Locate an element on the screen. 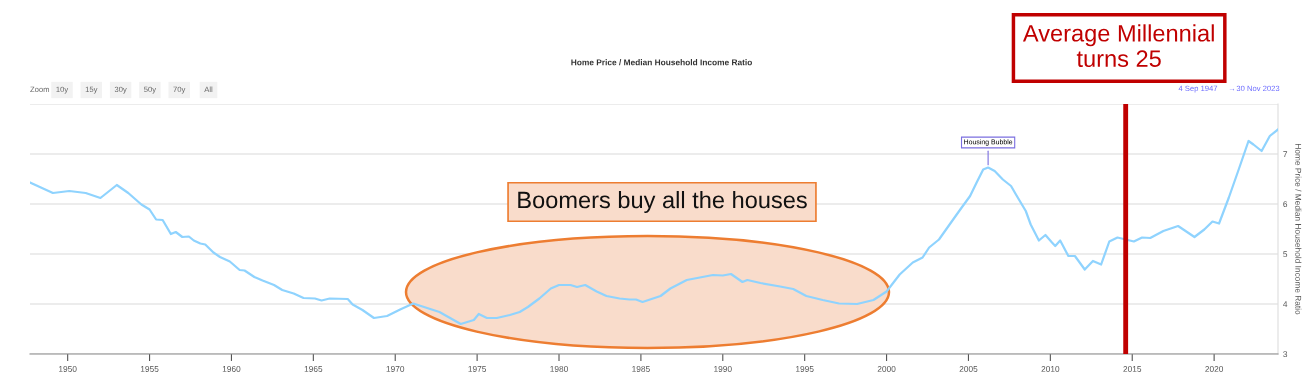  y-axis-title: Home Price / Median Household Income Ratio is located at coordinates (1298, 229).